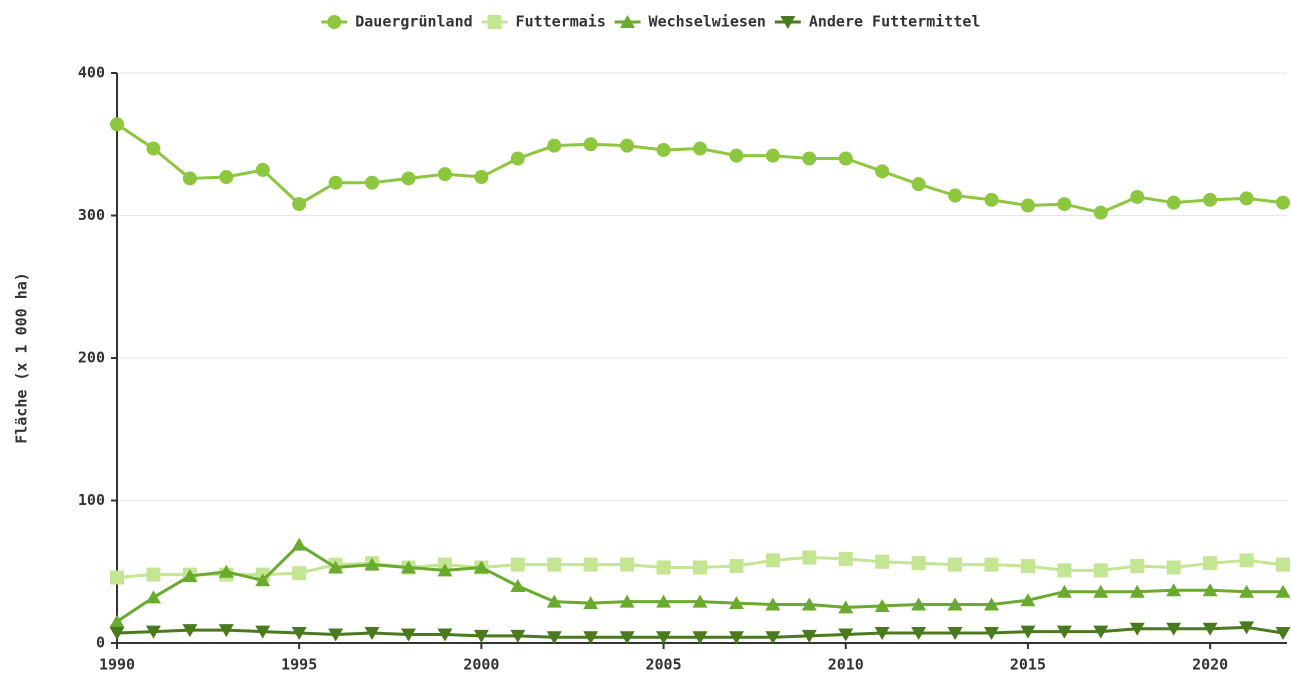 The width and height of the screenshot is (1291, 682). Describe the element at coordinates (299, 665) in the screenshot. I see `x-tick-label: 1995` at that location.